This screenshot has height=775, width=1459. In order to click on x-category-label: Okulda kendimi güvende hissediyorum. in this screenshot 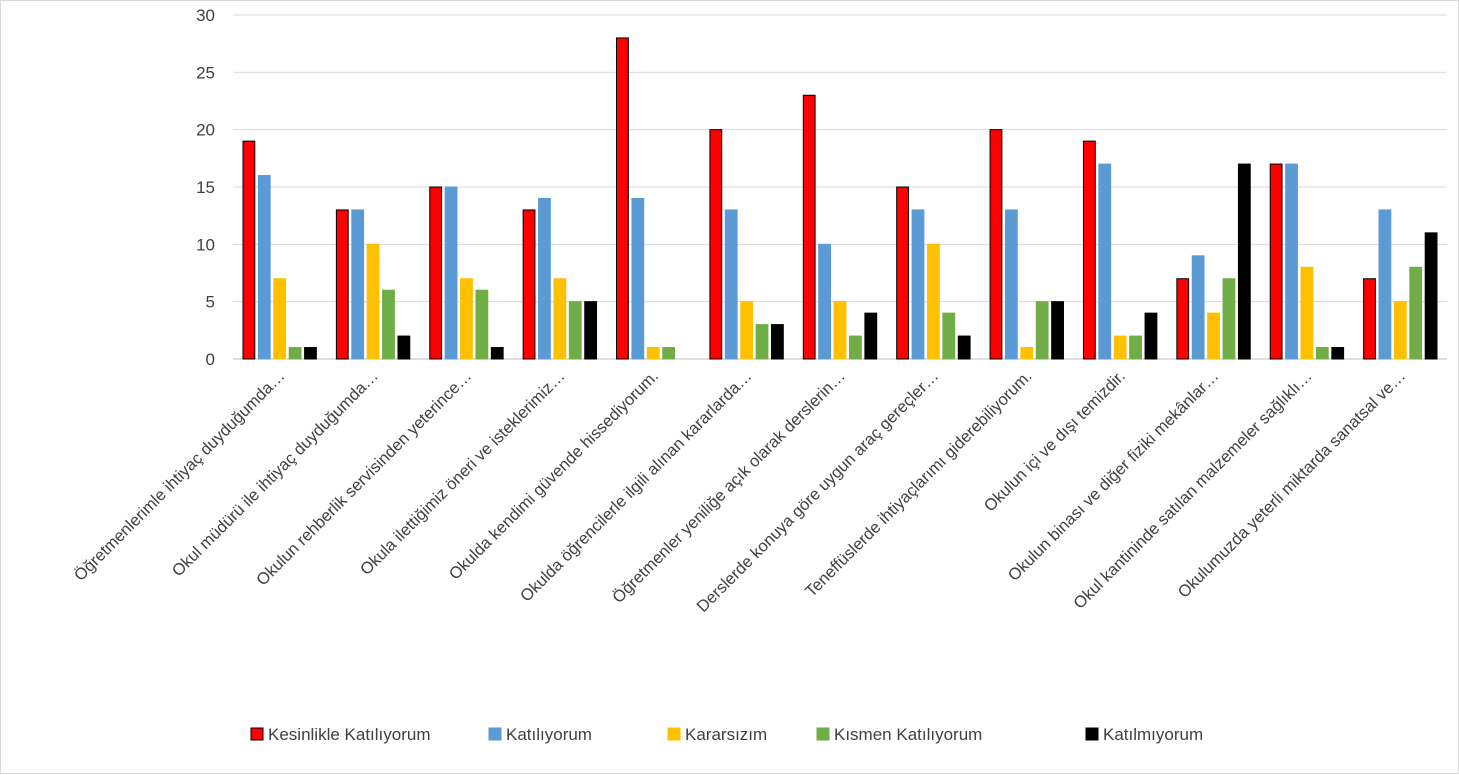, I will do `click(554, 475)`.